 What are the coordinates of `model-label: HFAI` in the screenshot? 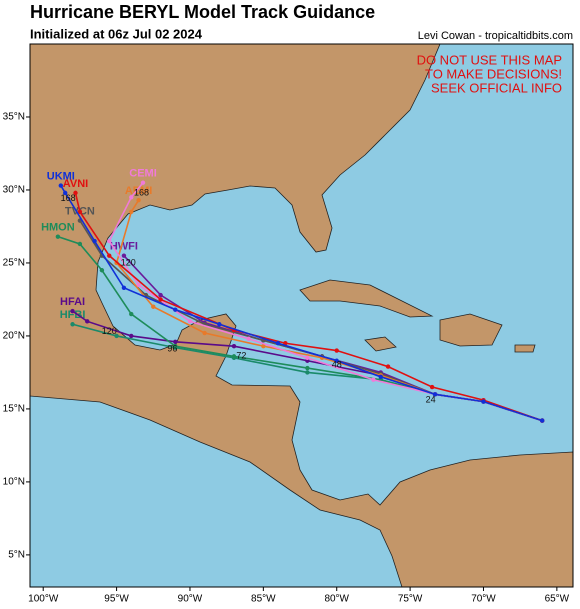 It's located at (72, 302).